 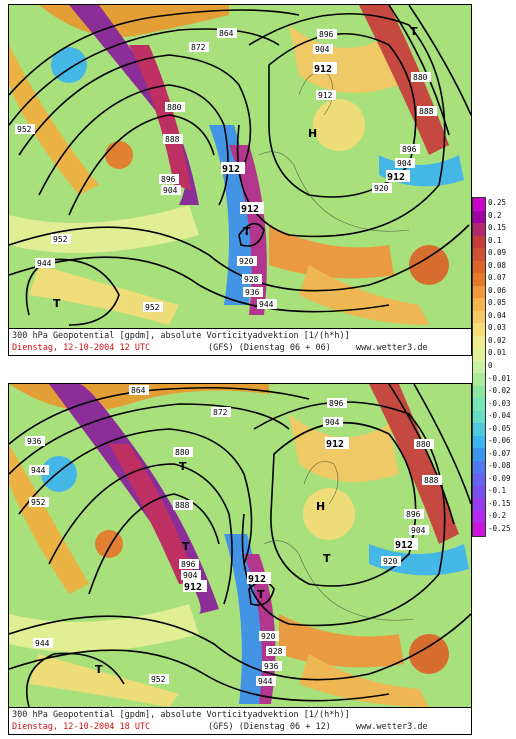 I want to click on color-scale-label: -0.1, so click(x=497, y=491).